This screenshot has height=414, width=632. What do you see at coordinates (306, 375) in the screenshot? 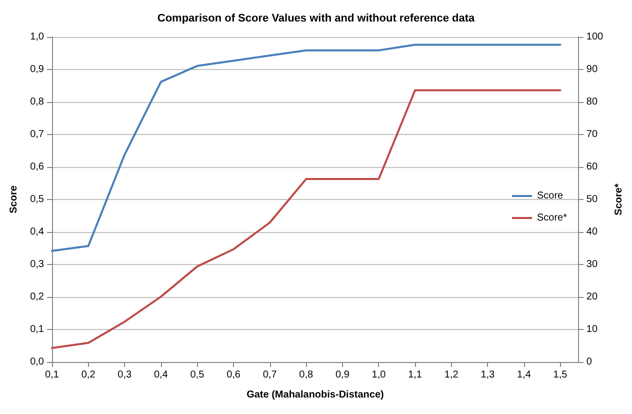
I see `x-tick-label: 0,8` at bounding box center [306, 375].